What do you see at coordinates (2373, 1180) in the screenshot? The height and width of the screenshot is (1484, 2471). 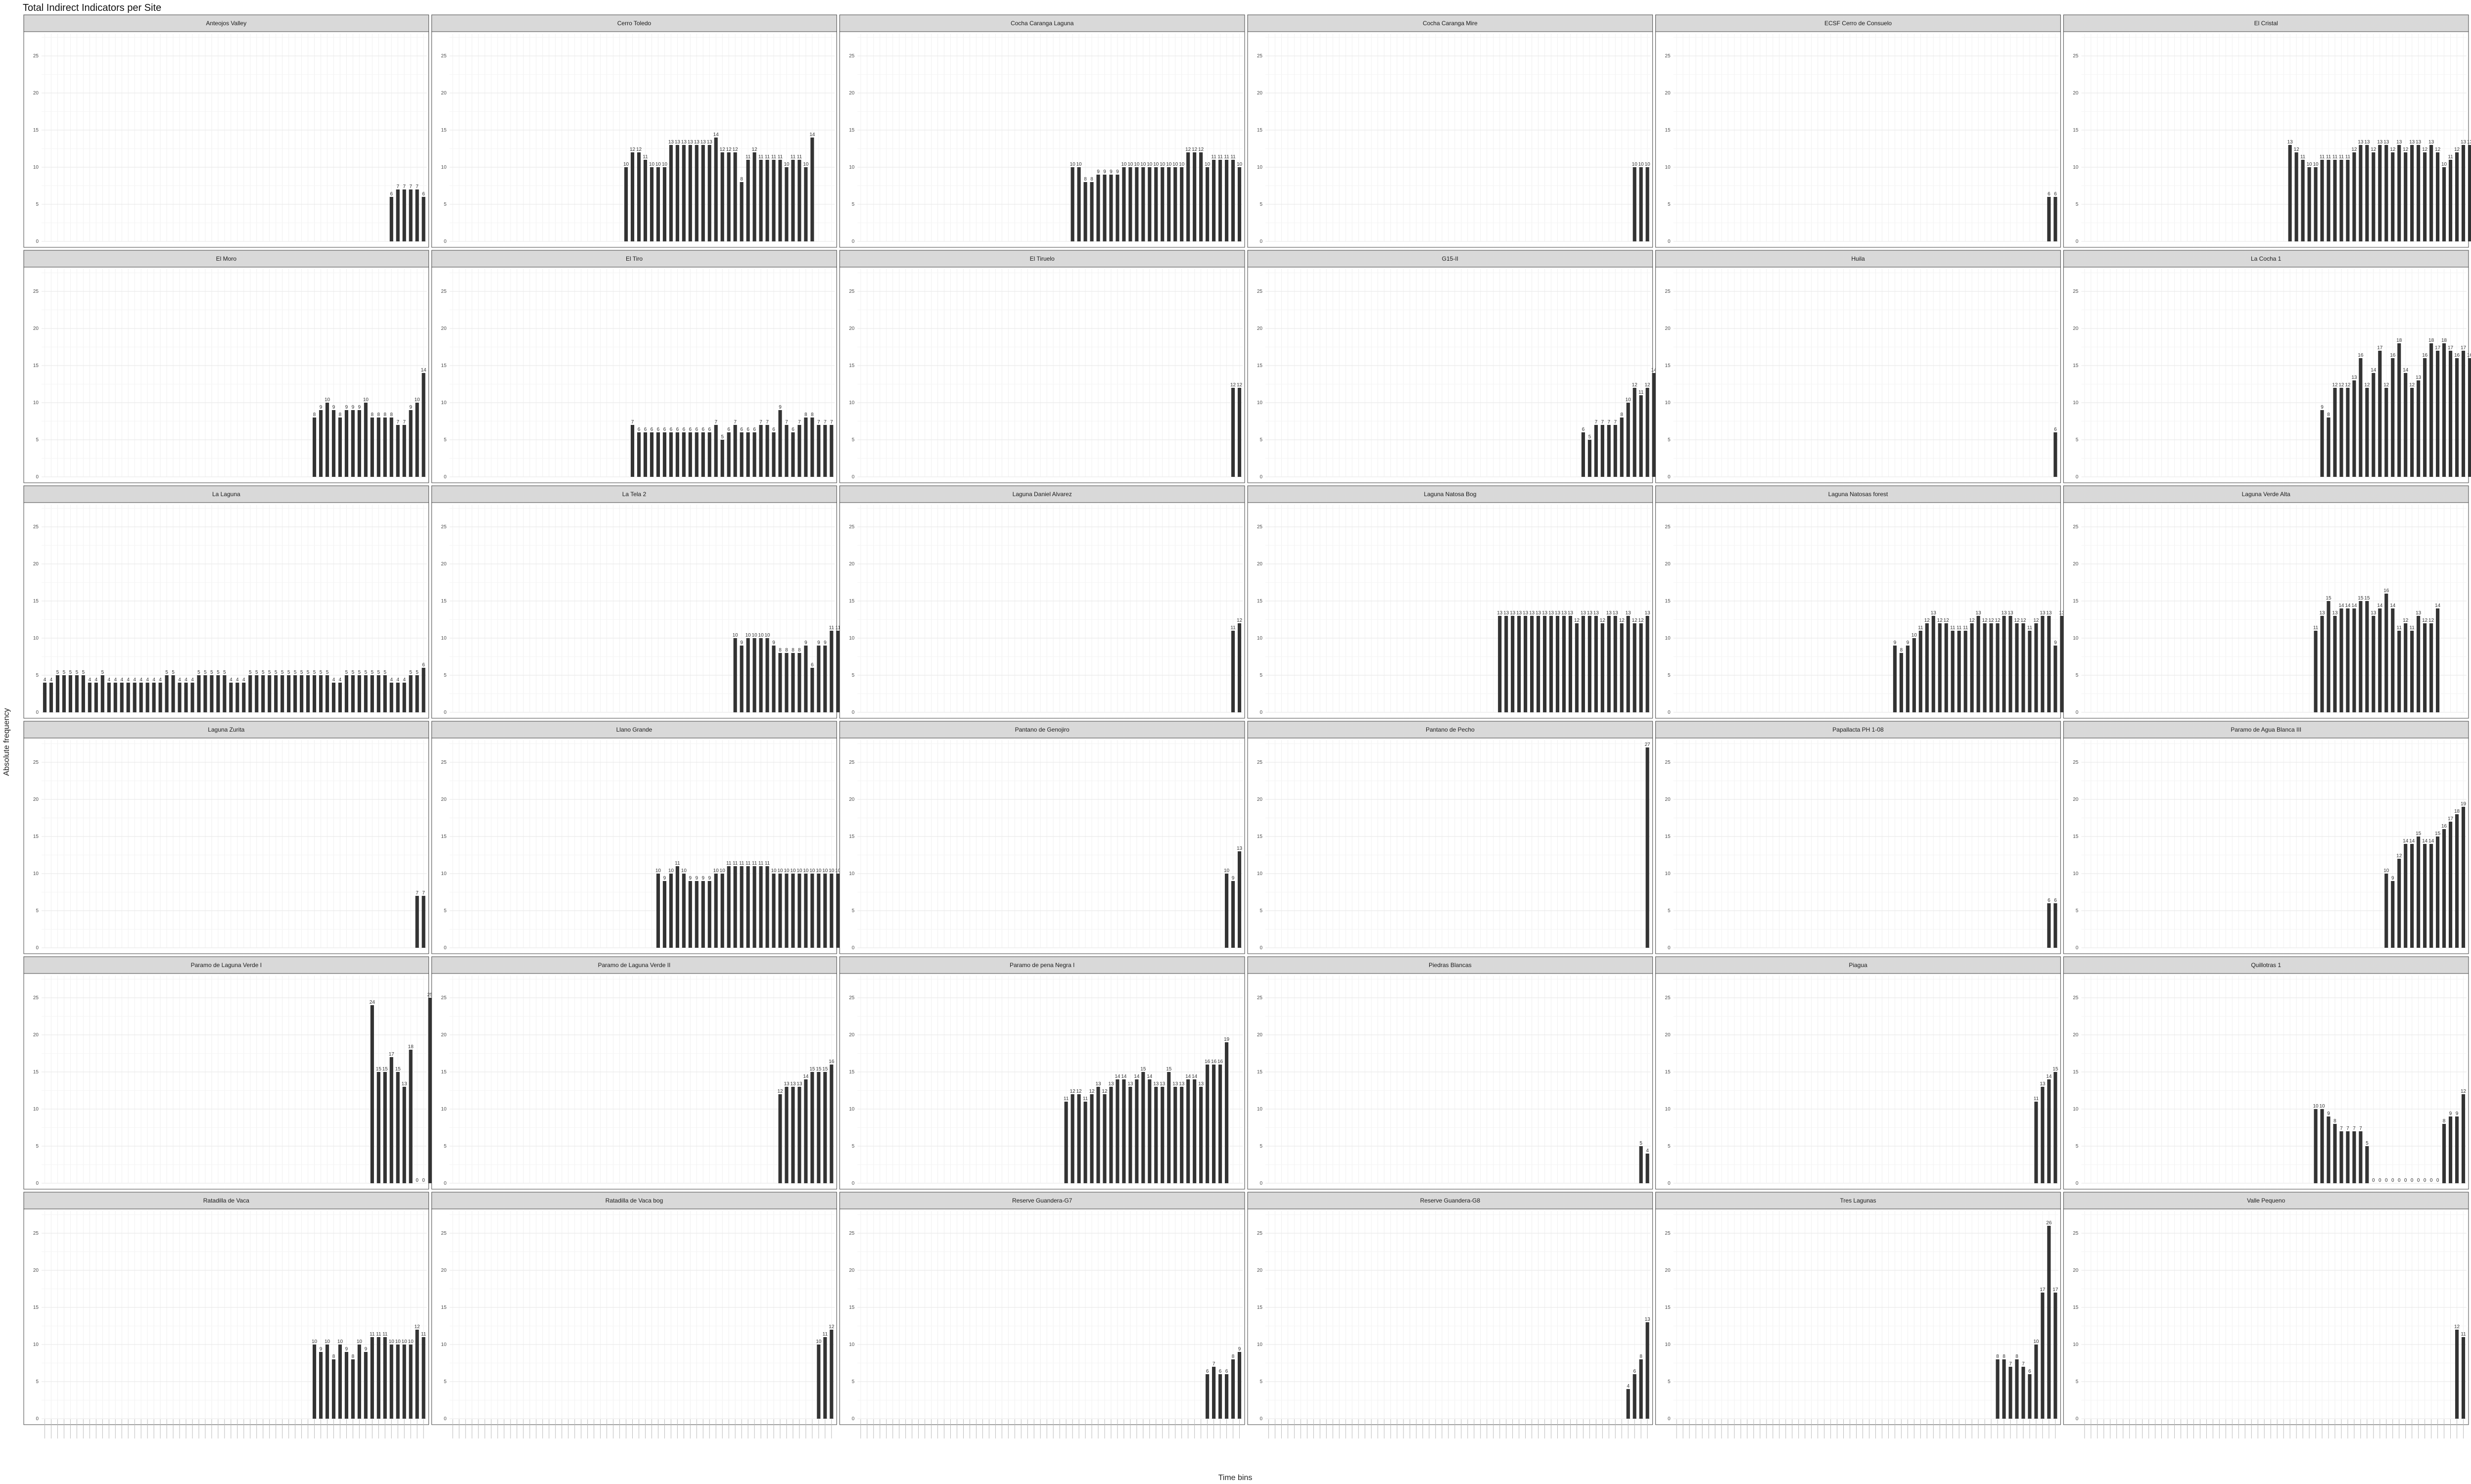 I see `bar-value-label: 0` at bounding box center [2373, 1180].